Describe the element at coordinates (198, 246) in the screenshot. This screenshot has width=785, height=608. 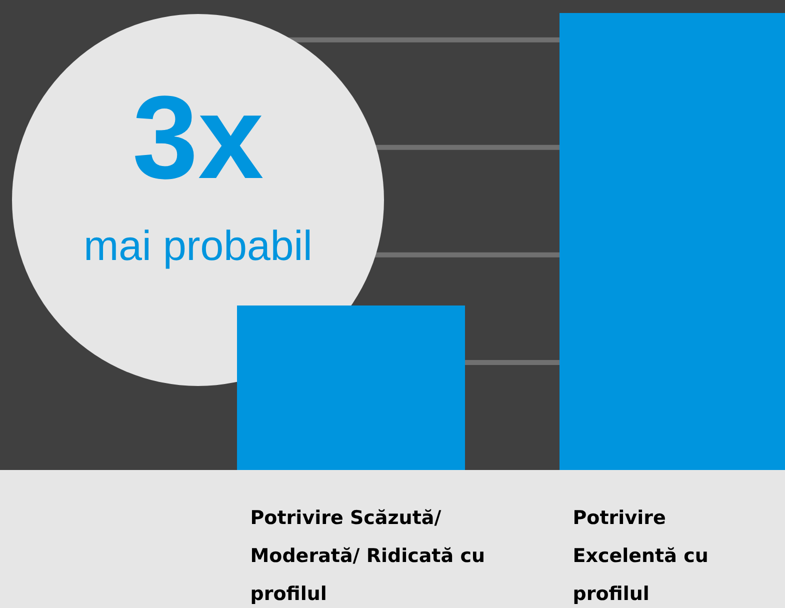
I see `annotation: mai probabil` at that location.